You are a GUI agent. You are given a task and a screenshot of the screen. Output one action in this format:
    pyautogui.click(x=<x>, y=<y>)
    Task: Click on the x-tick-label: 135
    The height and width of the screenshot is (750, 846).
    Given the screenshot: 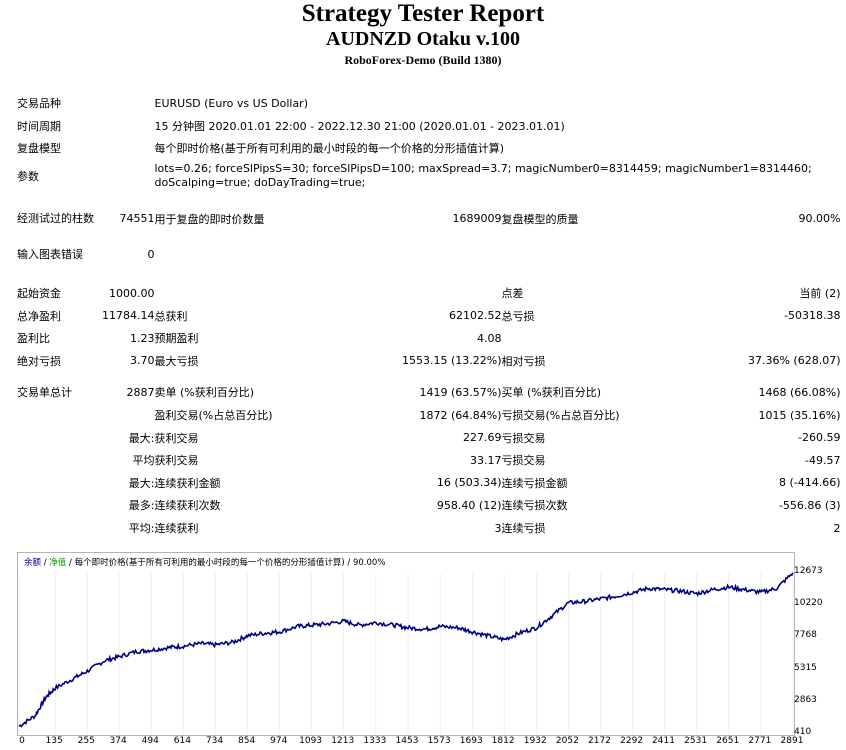 What is the action you would take?
    pyautogui.click(x=54, y=741)
    